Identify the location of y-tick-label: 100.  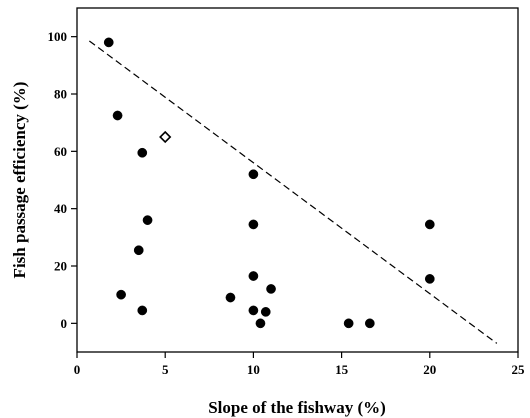
(58, 36).